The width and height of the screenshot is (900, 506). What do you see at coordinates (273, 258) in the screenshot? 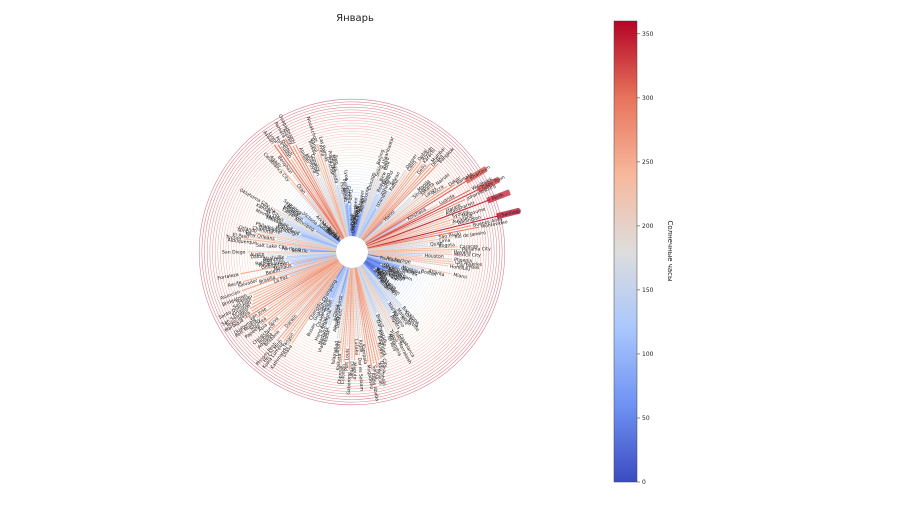
I see `city-label: Nashville` at bounding box center [273, 258].